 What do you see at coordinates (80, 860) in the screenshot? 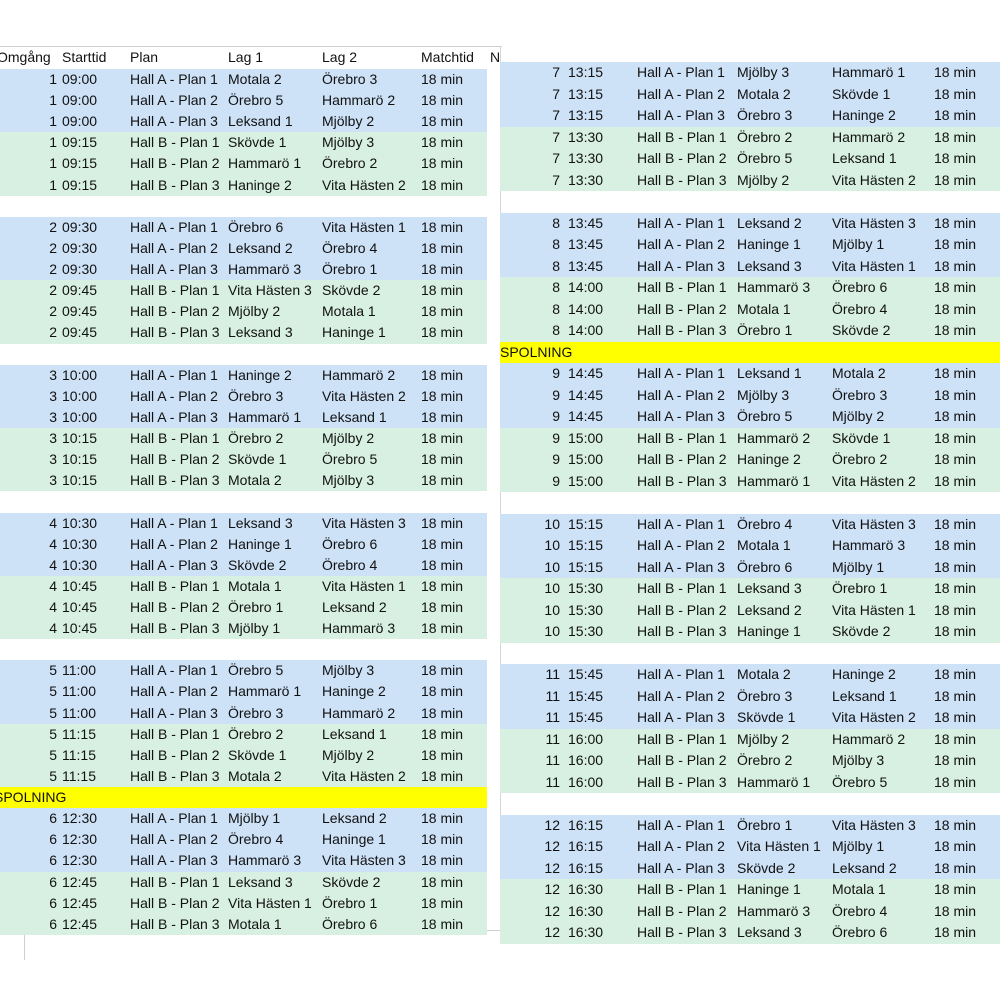
I see `cell: 12:30` at bounding box center [80, 860].